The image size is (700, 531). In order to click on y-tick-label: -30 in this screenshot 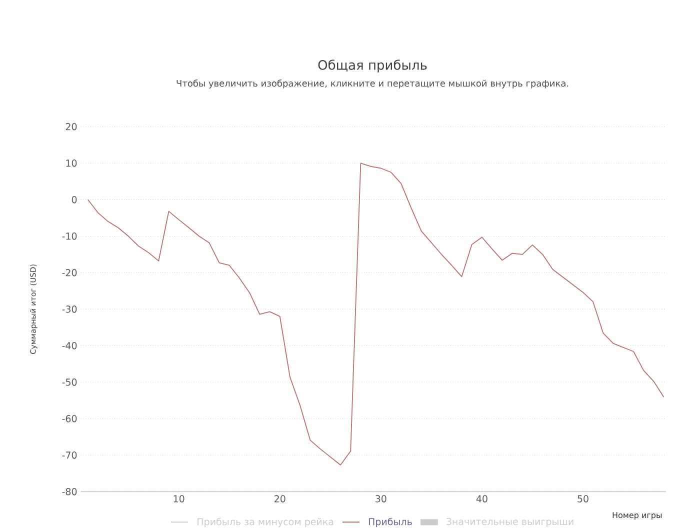, I will do `click(69, 309)`.